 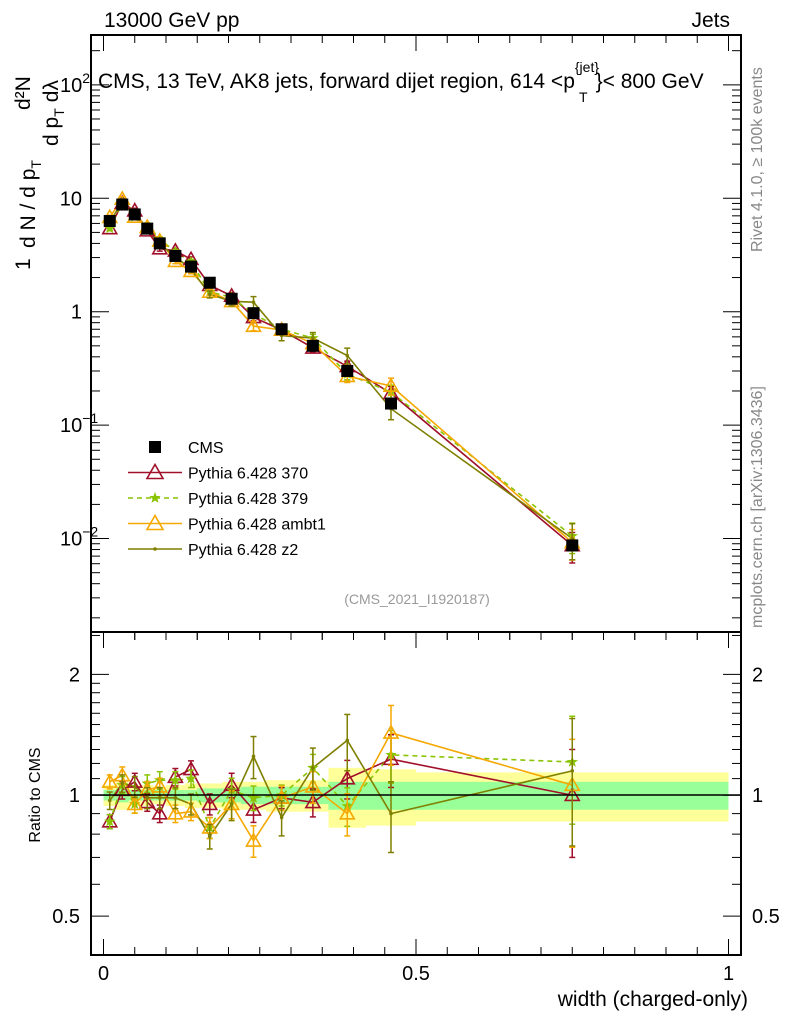 What do you see at coordinates (257, 525) in the screenshot?
I see `legend-label: Pythia 6.428 ambt1` at bounding box center [257, 525].